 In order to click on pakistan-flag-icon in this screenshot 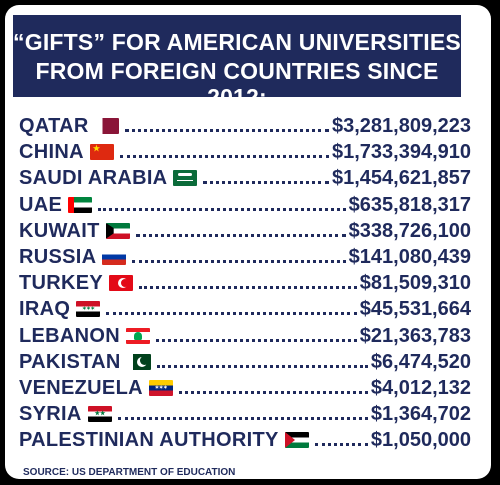, I will do `click(138, 361)`.